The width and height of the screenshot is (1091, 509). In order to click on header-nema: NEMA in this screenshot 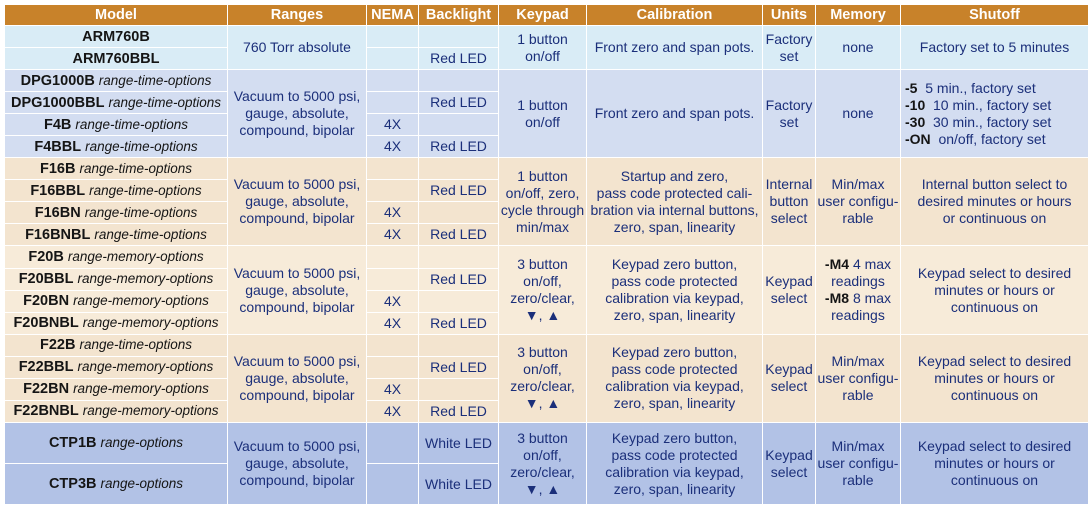, I will do `click(392, 15)`.